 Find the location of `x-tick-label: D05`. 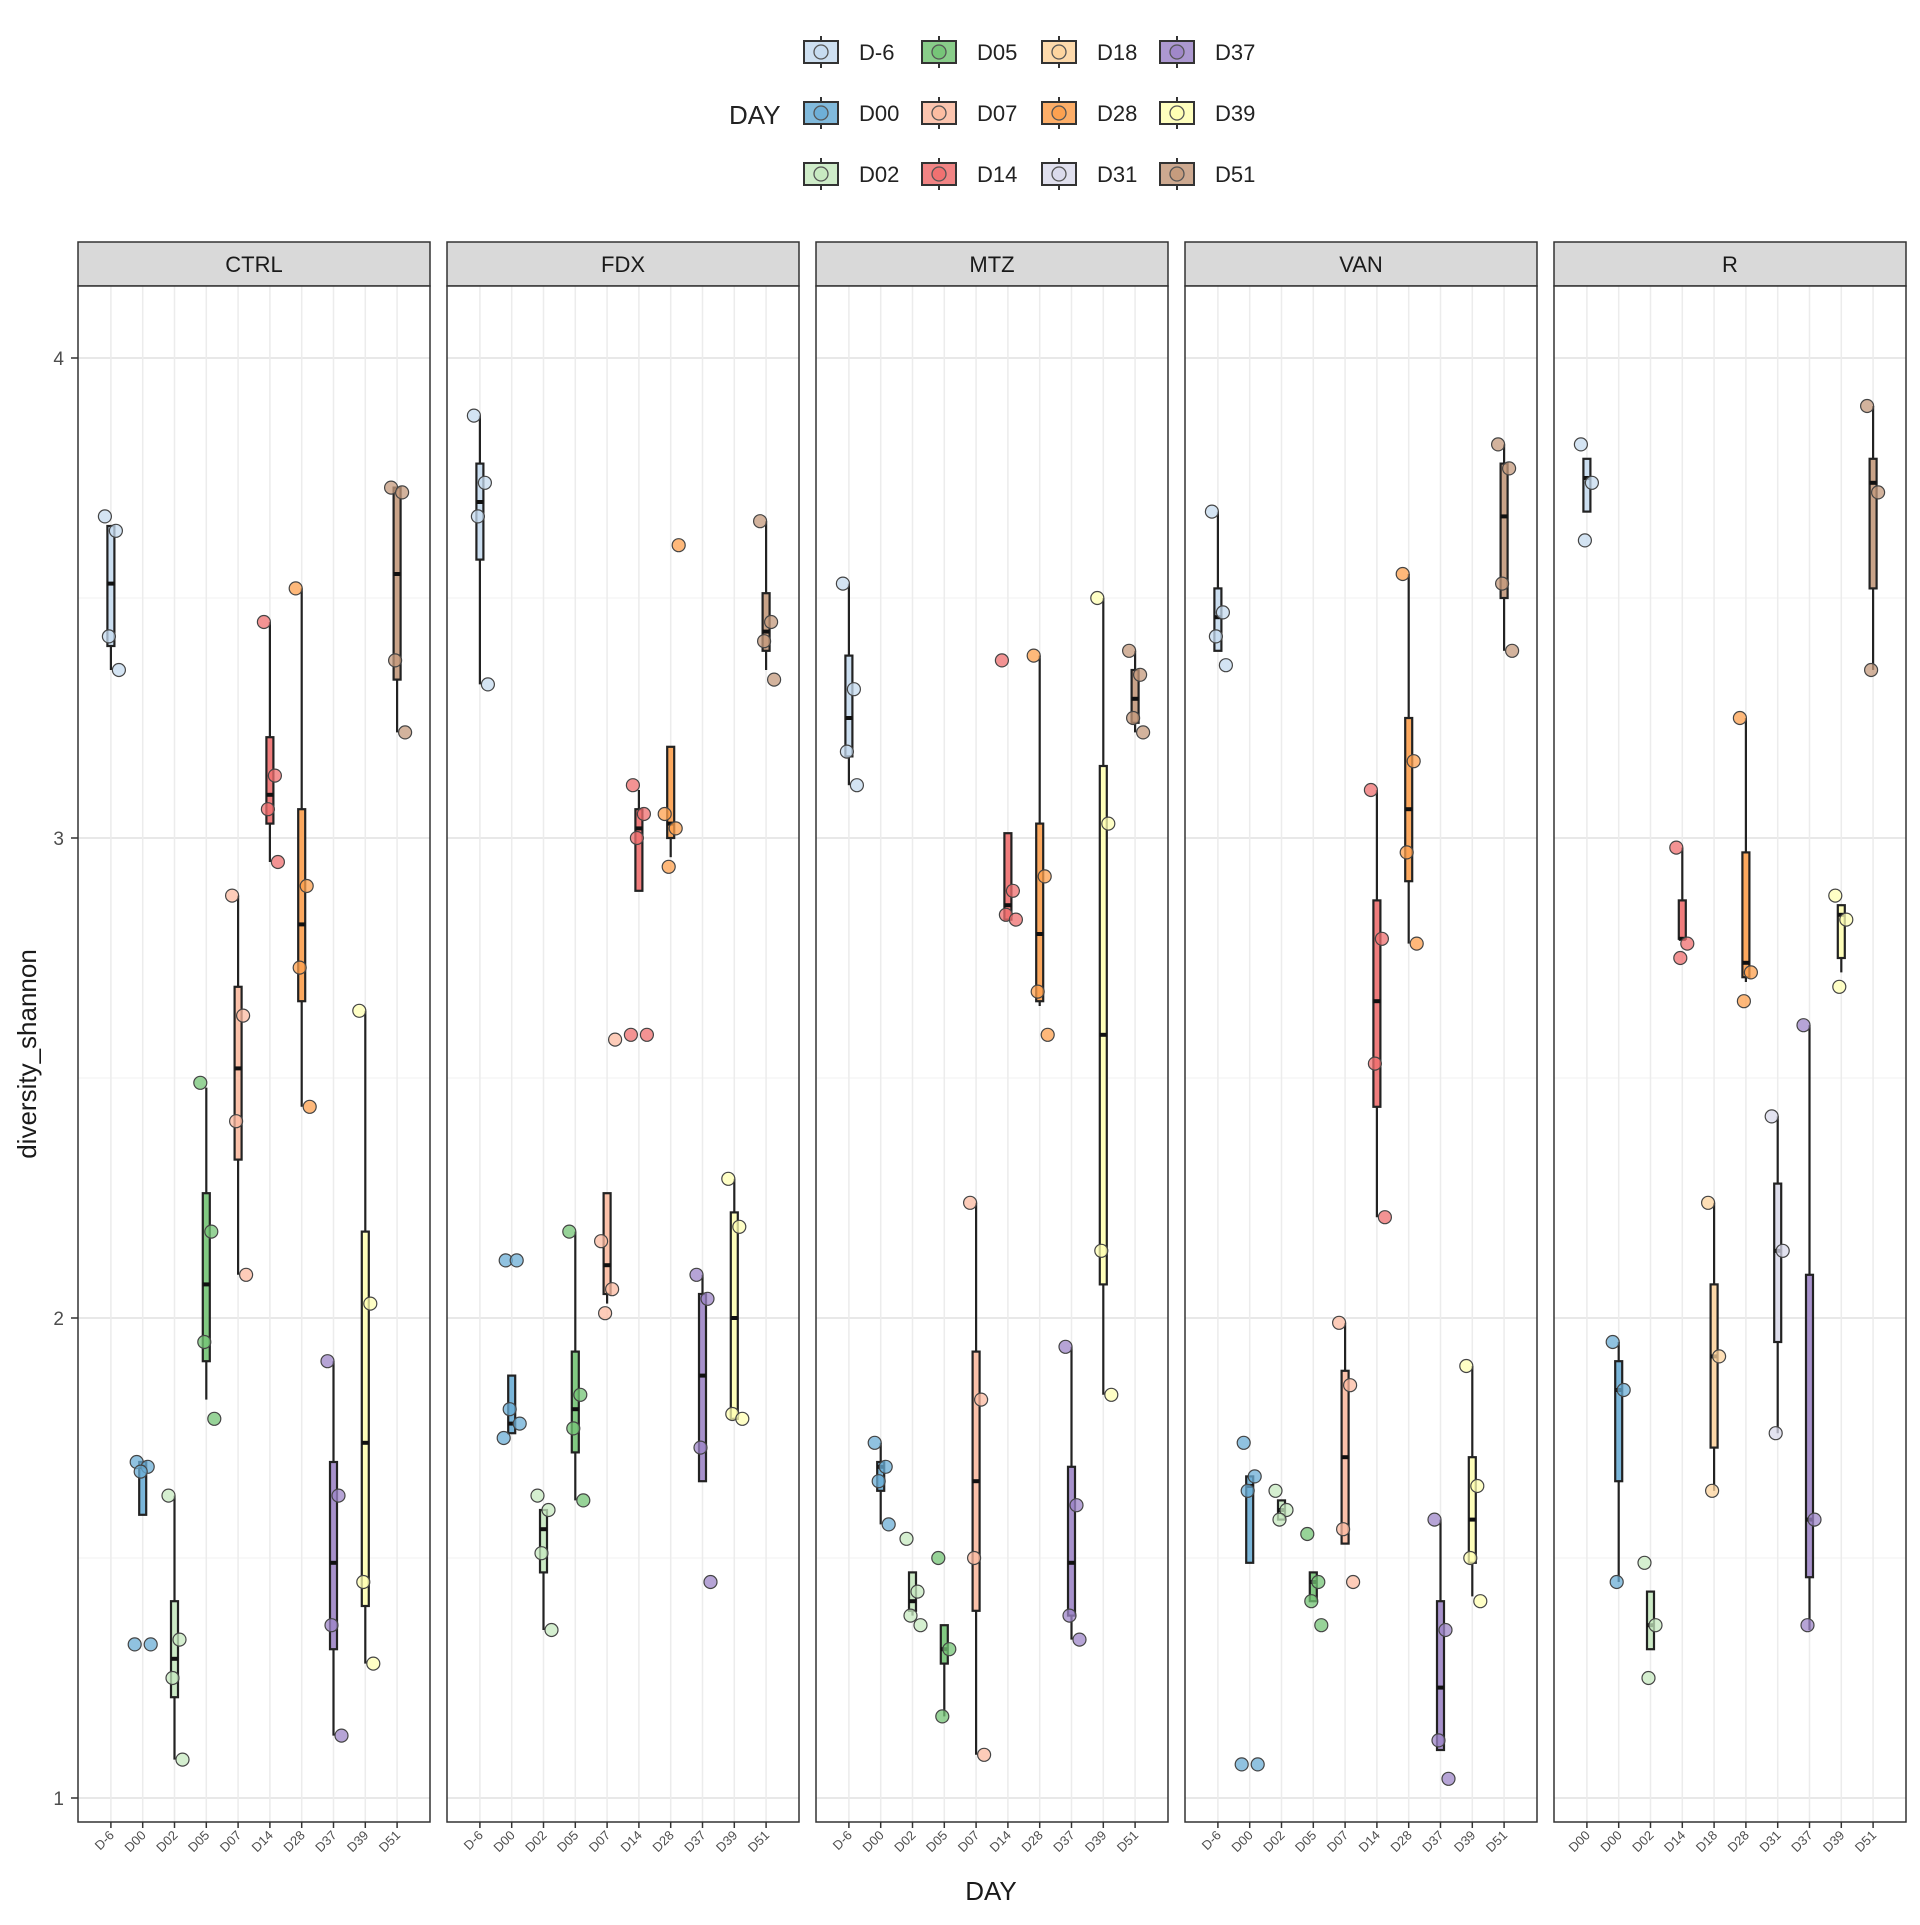

x-tick-label: D05 is located at coordinates (1305, 1841).